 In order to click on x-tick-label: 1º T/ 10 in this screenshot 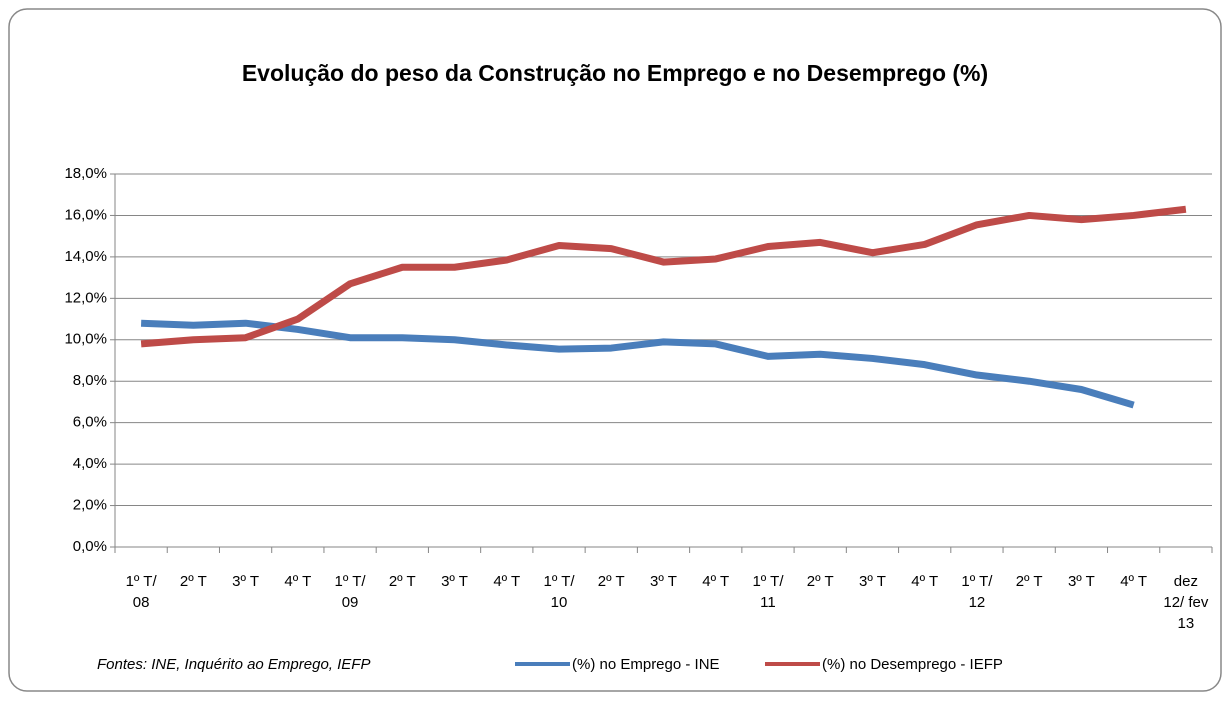, I will do `click(559, 592)`.